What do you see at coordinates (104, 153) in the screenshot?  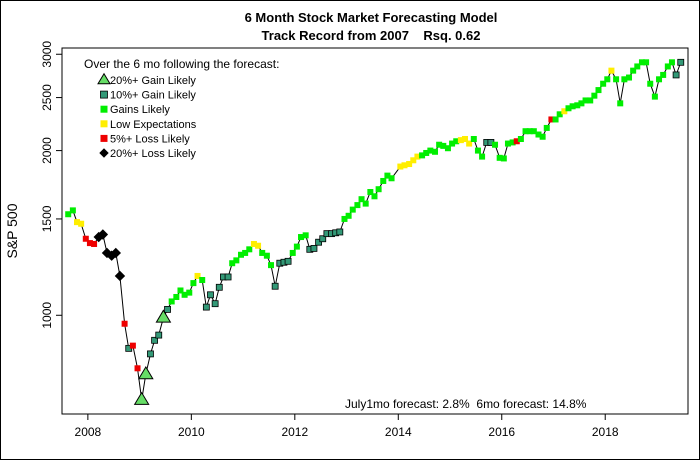 I see `legend-marker-l20` at bounding box center [104, 153].